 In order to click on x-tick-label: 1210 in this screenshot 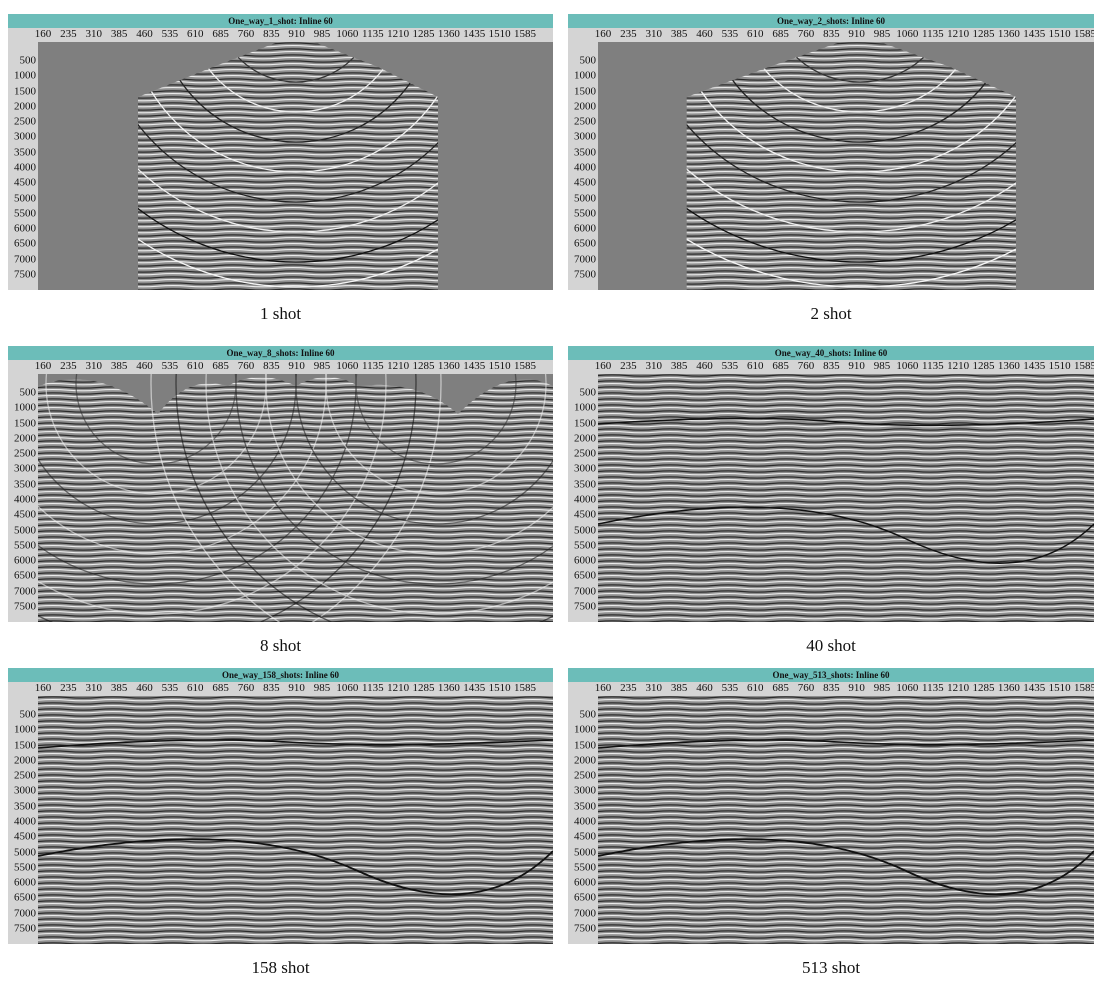, I will do `click(398, 688)`.